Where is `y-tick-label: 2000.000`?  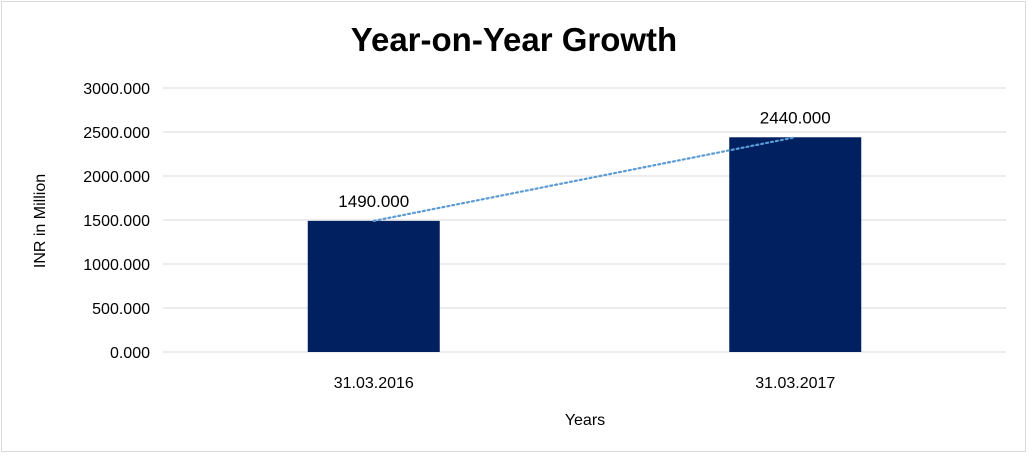
y-tick-label: 2000.000 is located at coordinates (116, 177).